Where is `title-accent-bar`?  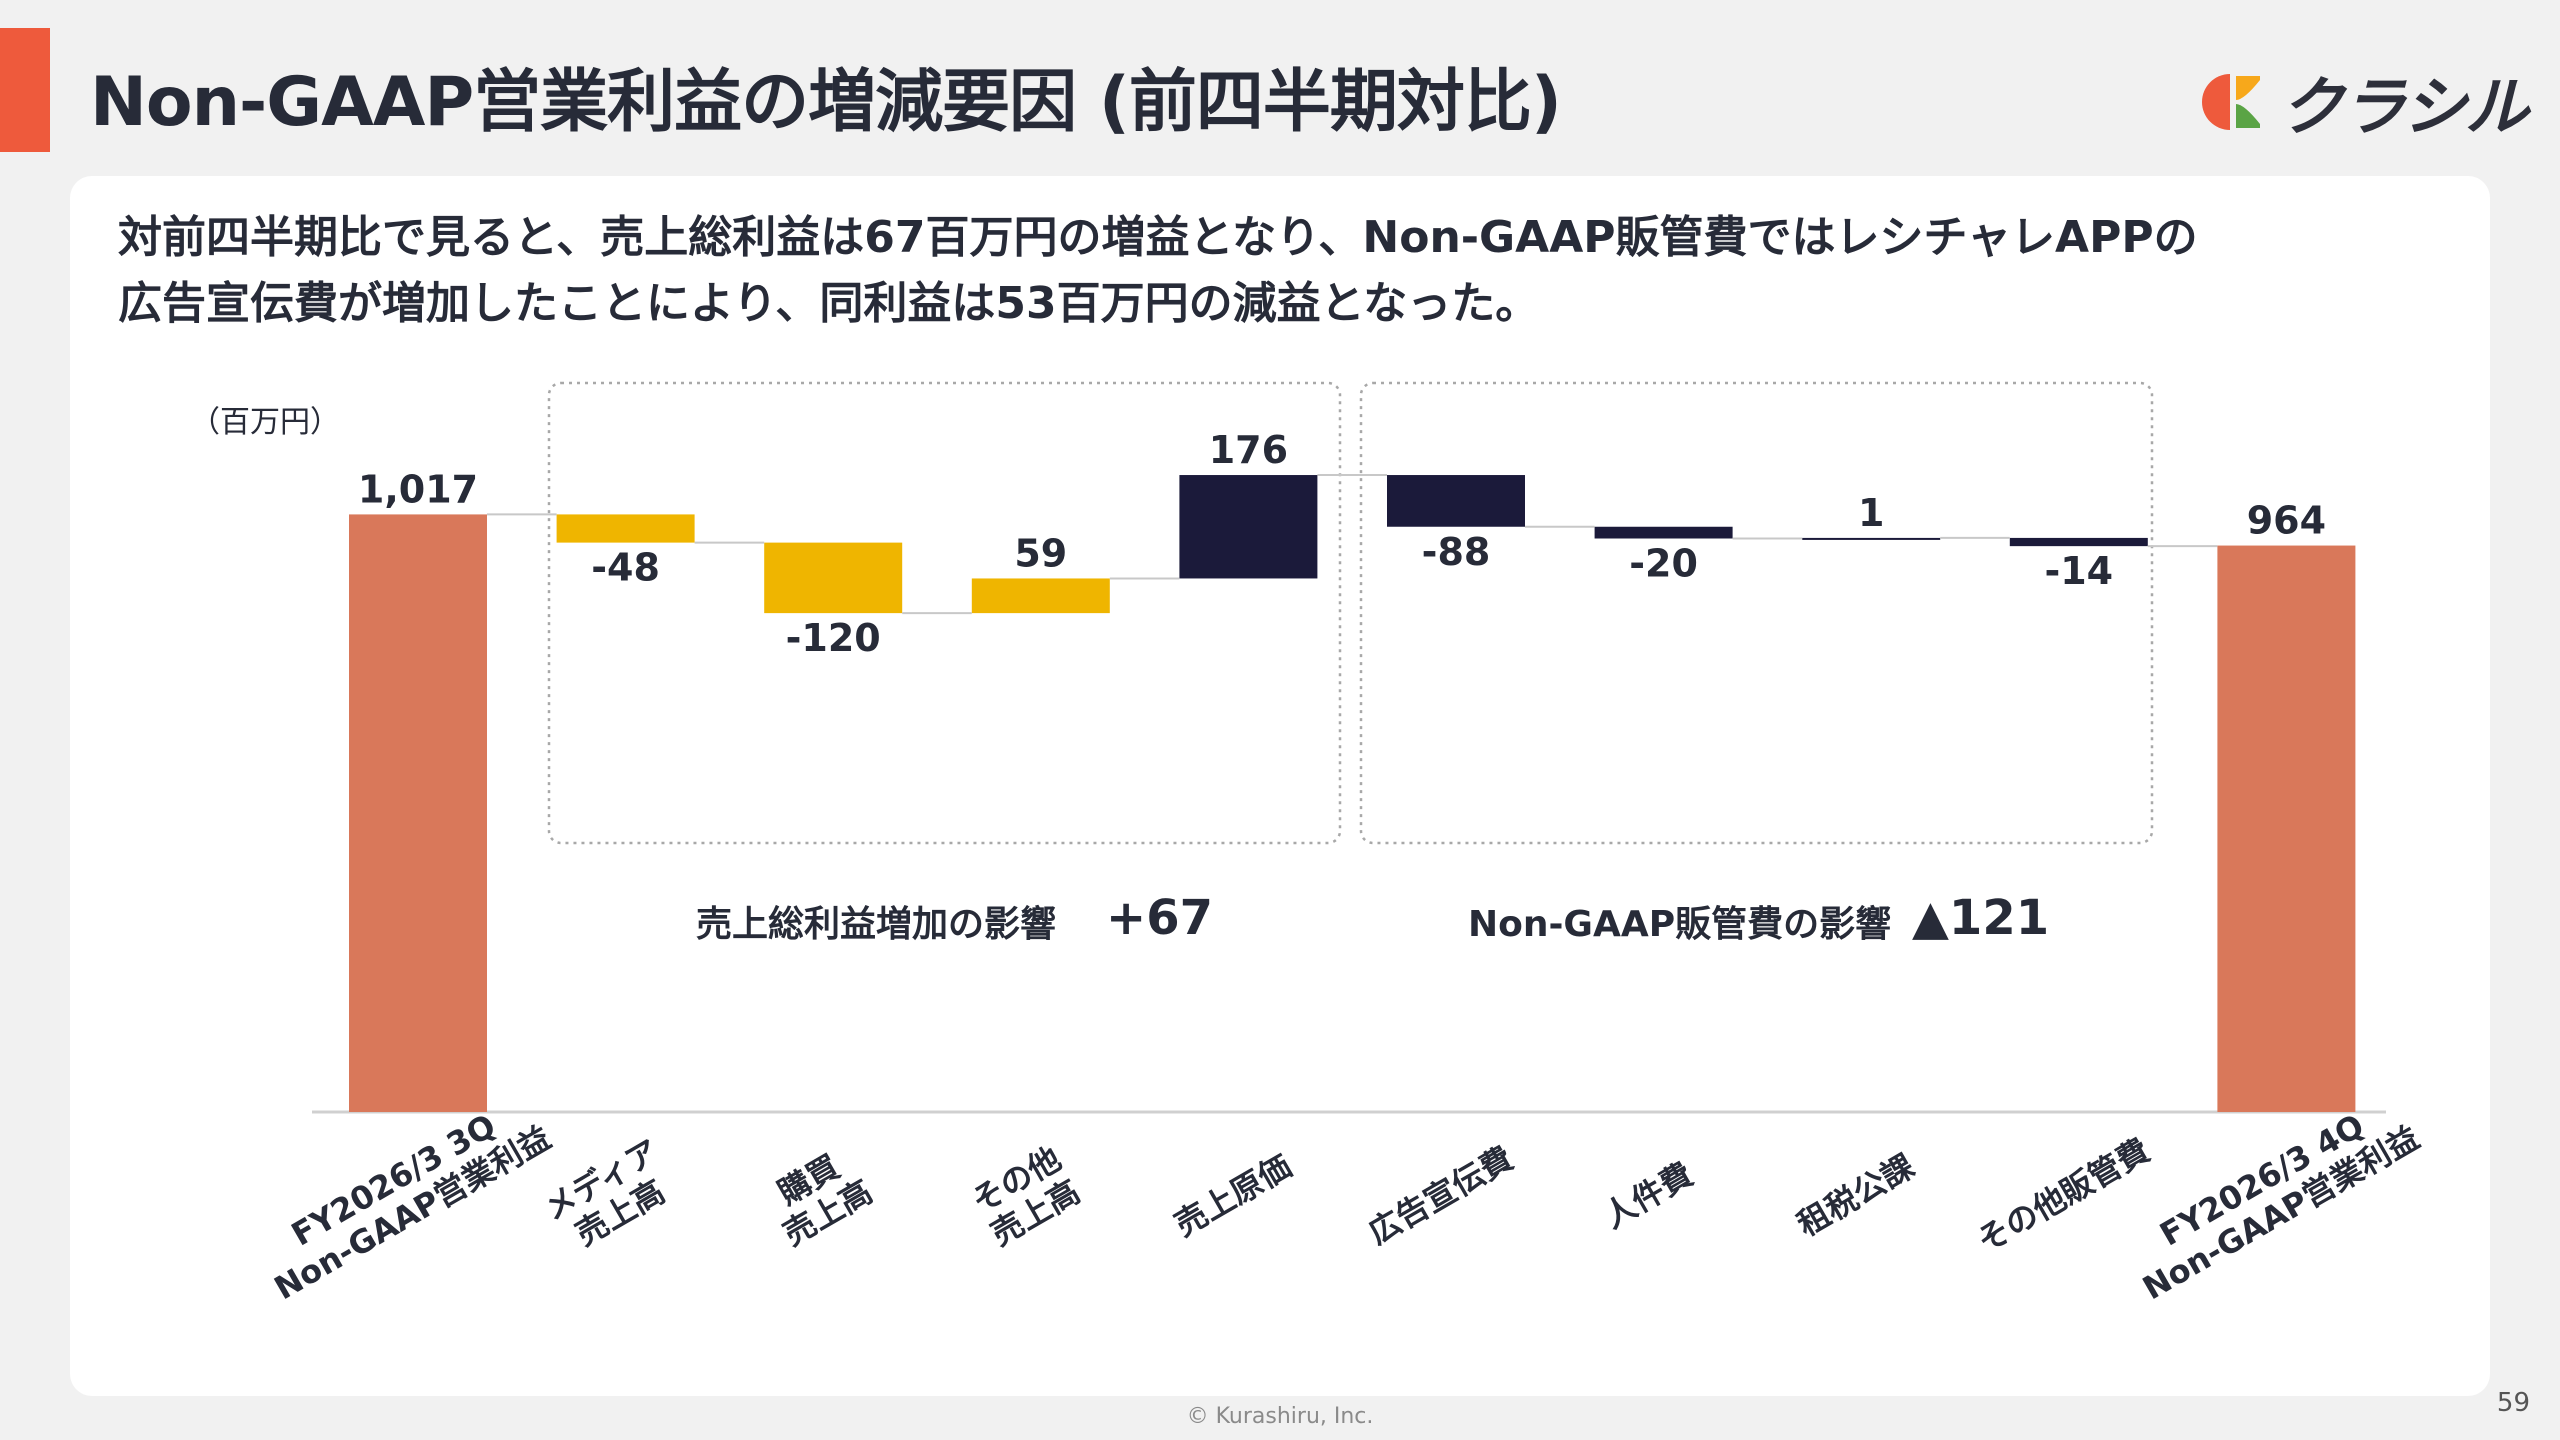
title-accent-bar is located at coordinates (25, 90).